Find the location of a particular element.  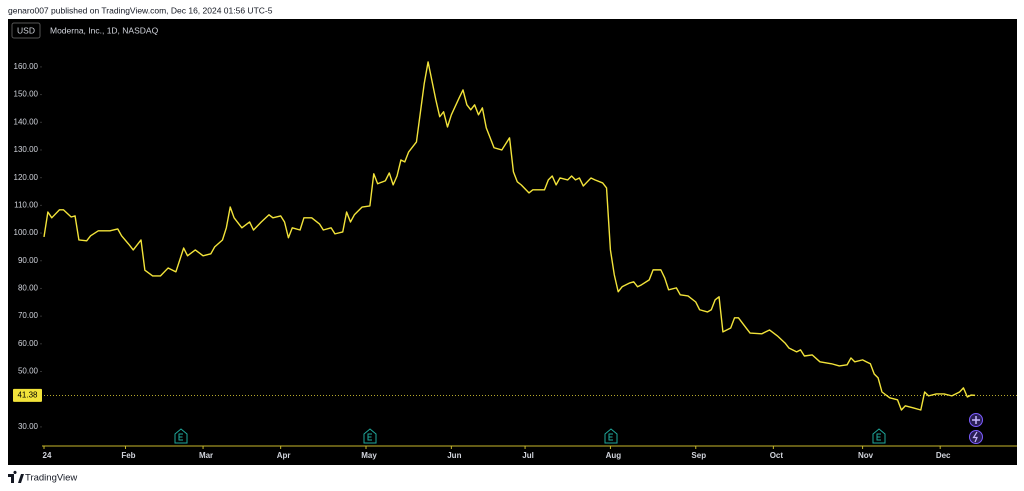

x-tick-label: Mar is located at coordinates (206, 455).